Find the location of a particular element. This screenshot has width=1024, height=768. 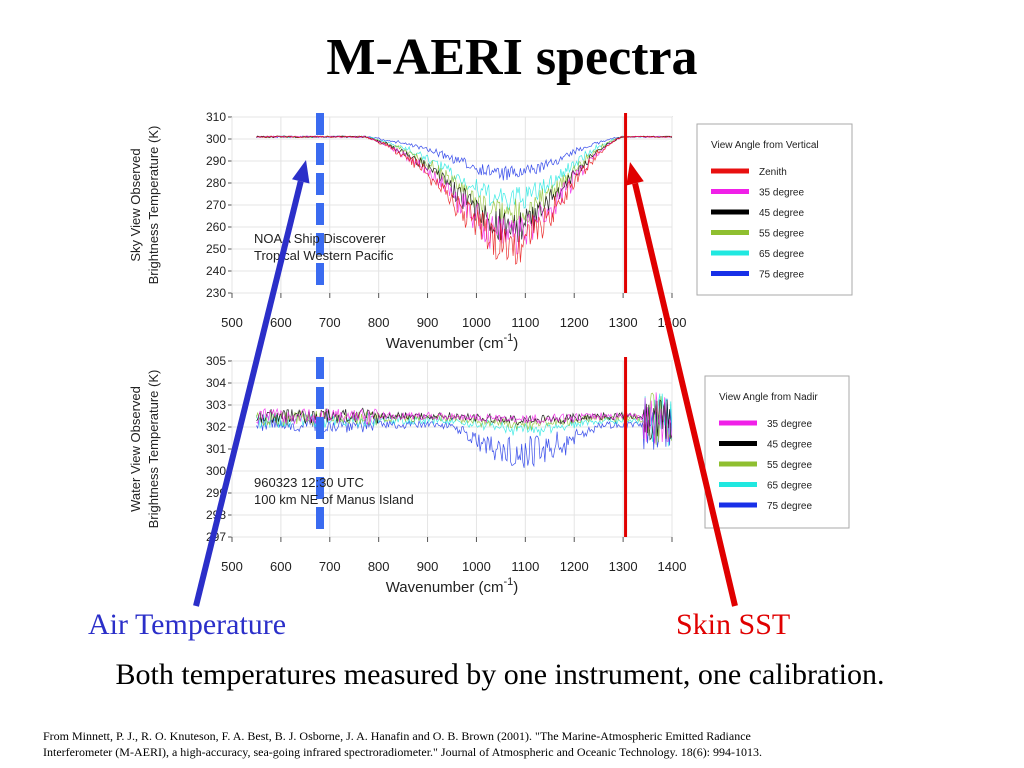

series-line-35-degree is located at coordinates (464, 418).